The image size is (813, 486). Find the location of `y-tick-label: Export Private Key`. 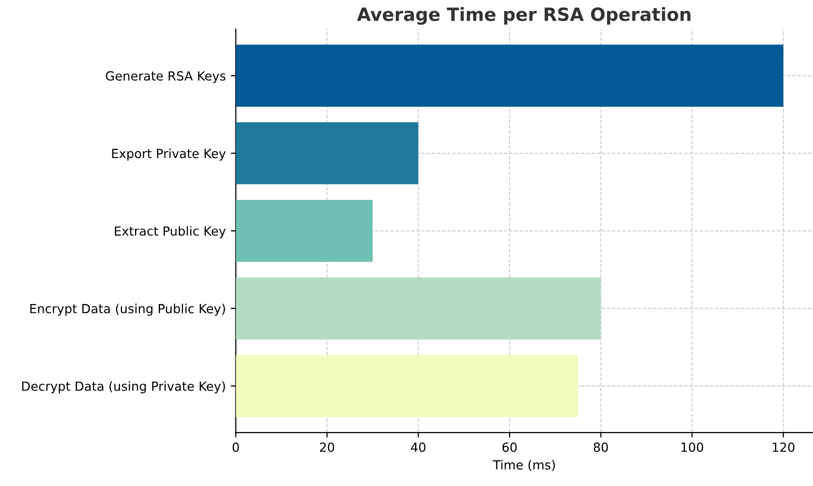

y-tick-label: Export Private Key is located at coordinates (169, 154).